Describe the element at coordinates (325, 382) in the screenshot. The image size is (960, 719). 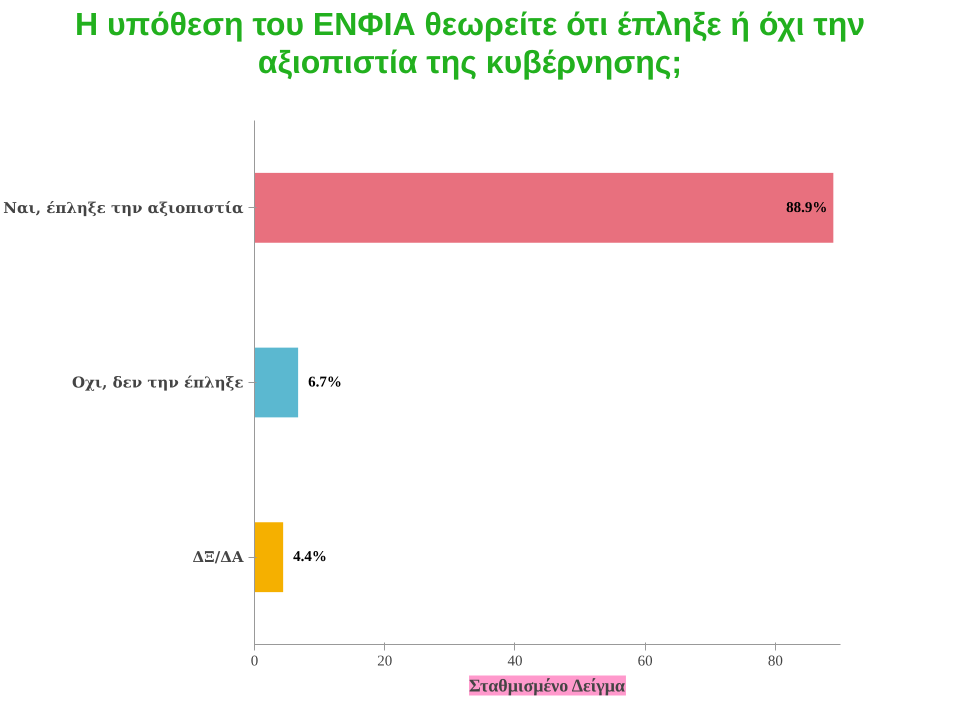
I see `data-label: 6.7%` at that location.